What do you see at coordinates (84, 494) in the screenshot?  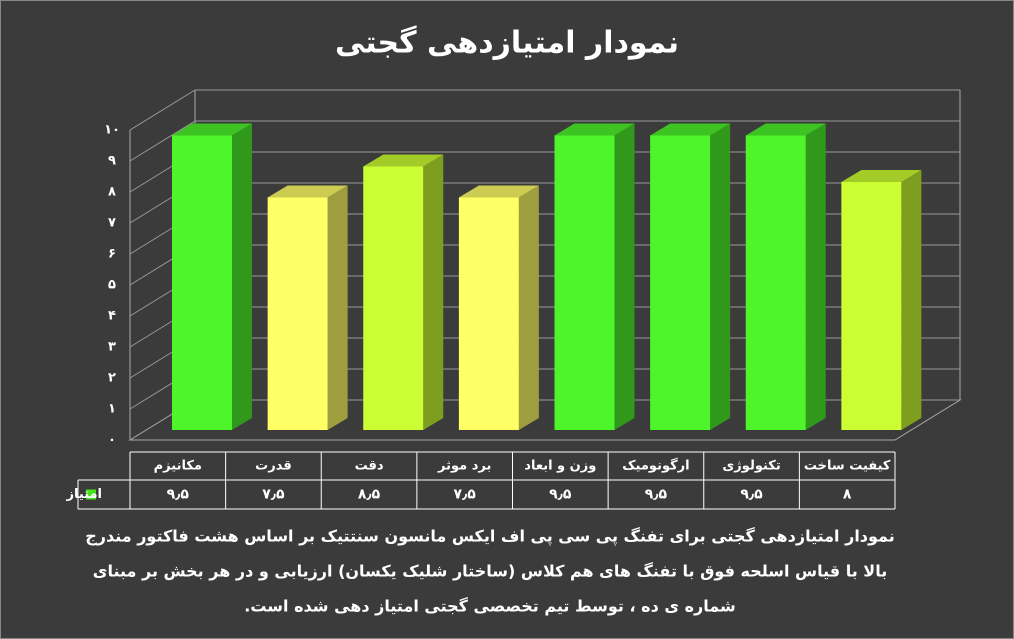 I see `legend-label: امتیاز` at bounding box center [84, 494].